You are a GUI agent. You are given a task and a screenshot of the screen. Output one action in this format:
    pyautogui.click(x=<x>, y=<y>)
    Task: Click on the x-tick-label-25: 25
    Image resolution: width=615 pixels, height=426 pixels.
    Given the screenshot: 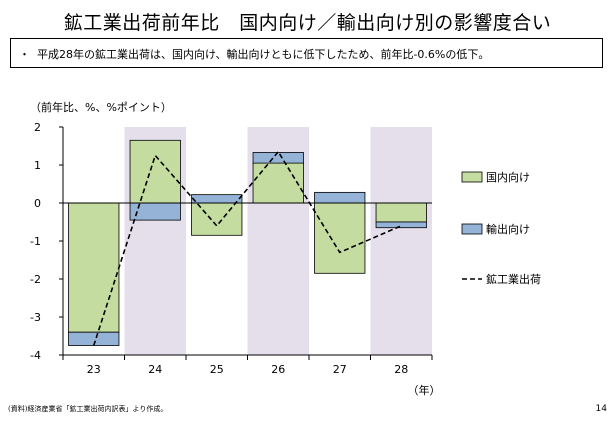 What is the action you would take?
    pyautogui.click(x=217, y=369)
    